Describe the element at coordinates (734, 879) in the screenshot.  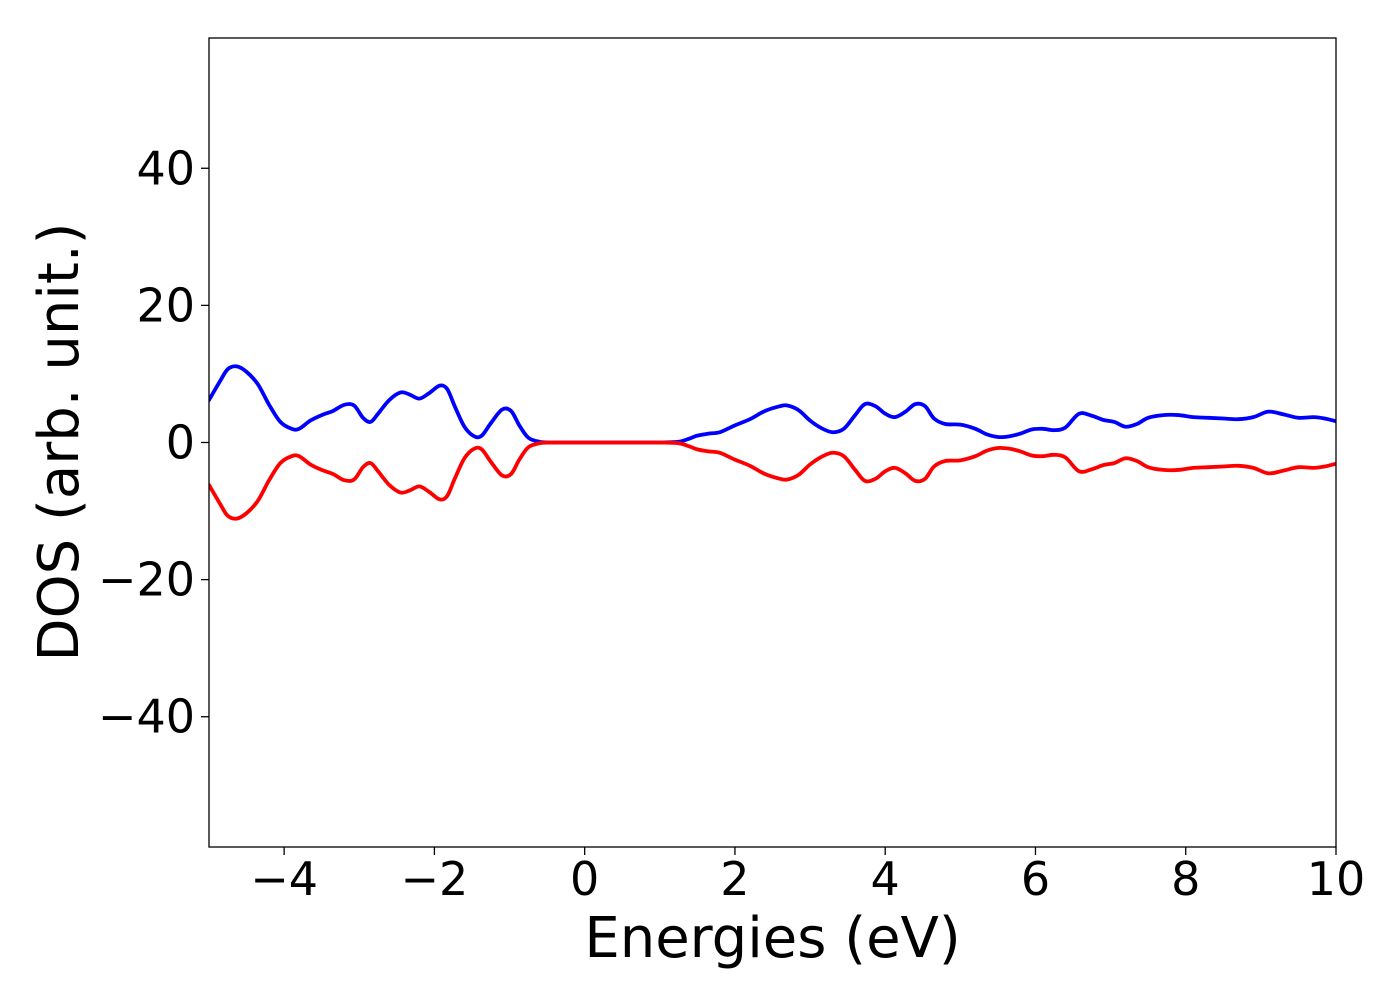
I see `x-tick-label: 2` at that location.